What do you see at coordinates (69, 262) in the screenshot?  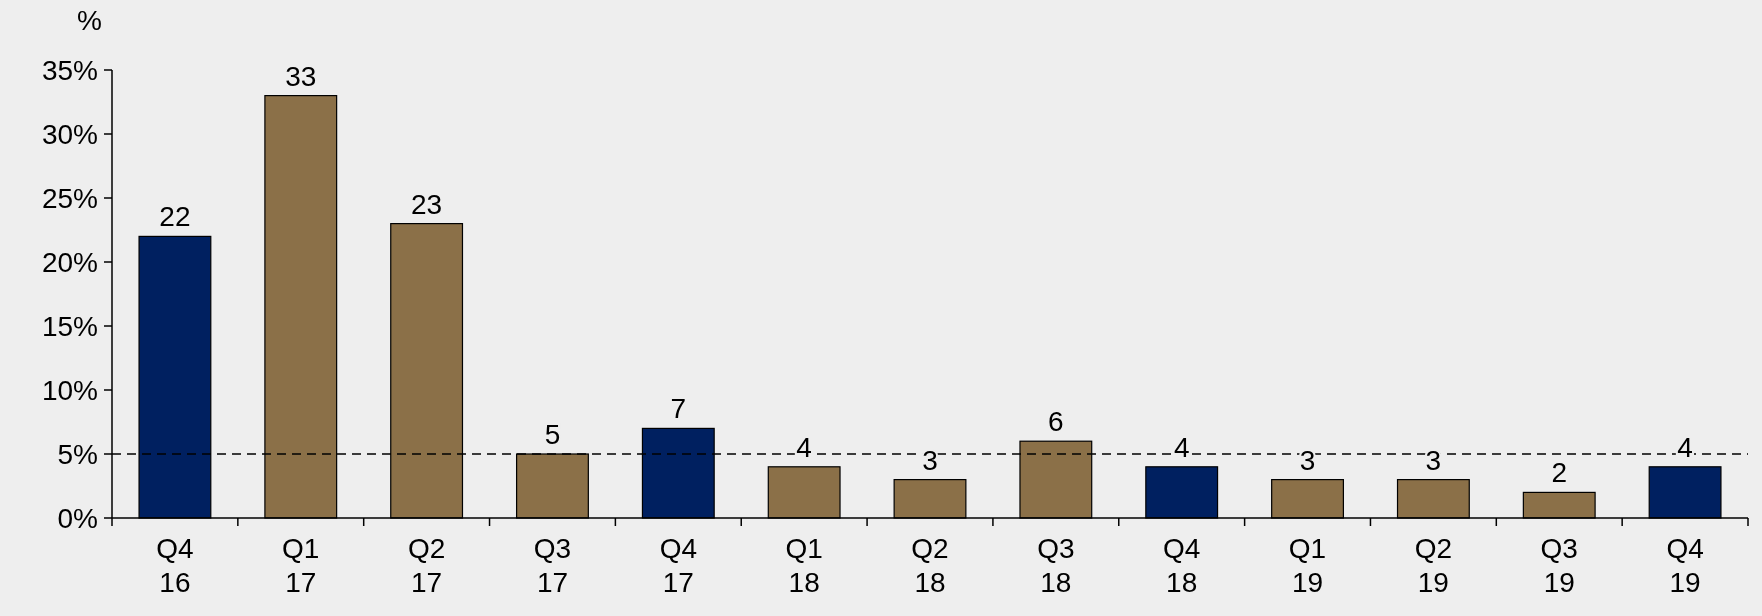 I see `y-tick-label: 20%` at bounding box center [69, 262].